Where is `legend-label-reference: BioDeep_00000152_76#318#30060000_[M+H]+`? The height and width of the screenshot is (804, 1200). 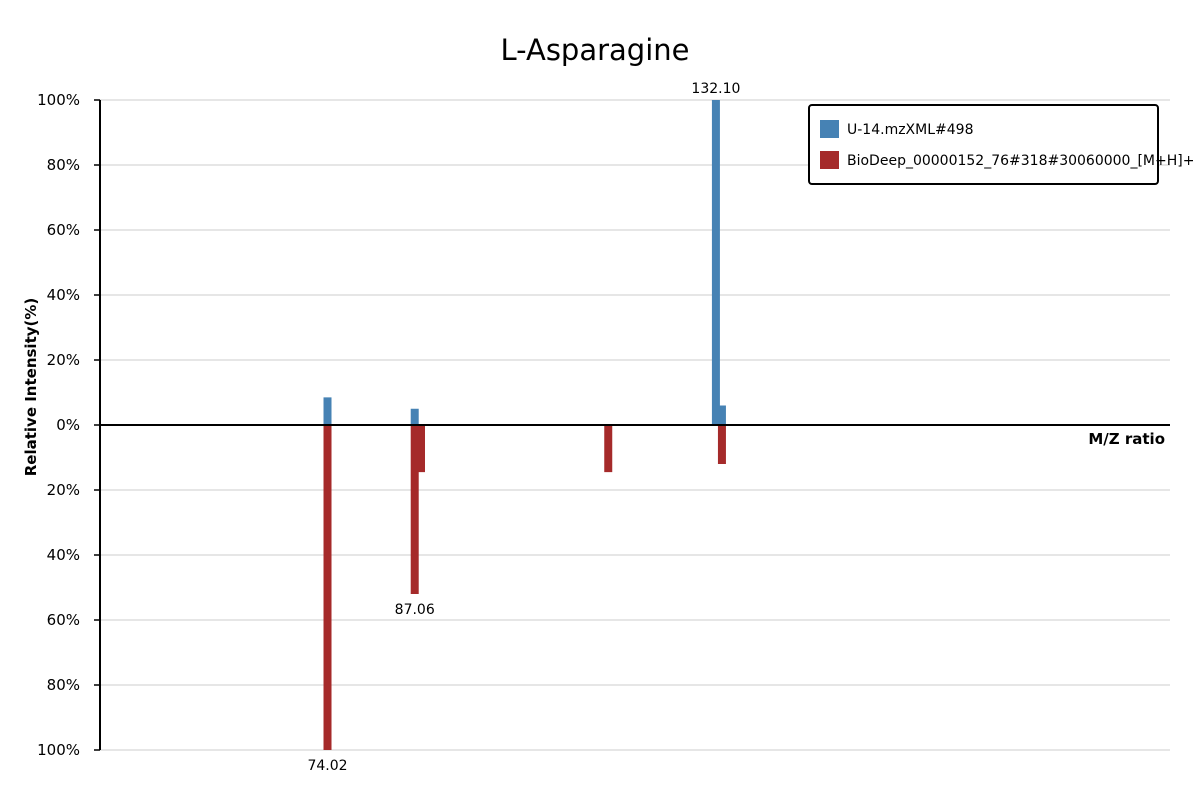
legend-label-reference: BioDeep_00000152_76#318#30060000_[M+H]+ is located at coordinates (1020, 161).